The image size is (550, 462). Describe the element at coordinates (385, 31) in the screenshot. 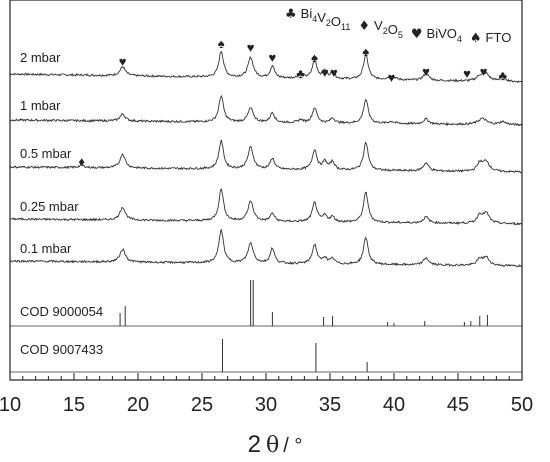

I see `legend-sub-1-0: 2` at that location.